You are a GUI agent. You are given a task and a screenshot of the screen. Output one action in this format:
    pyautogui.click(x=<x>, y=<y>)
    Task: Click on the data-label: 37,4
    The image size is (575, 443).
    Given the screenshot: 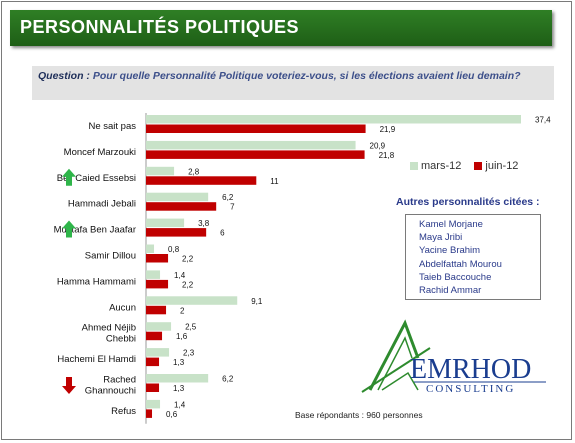 What is the action you would take?
    pyautogui.click(x=543, y=120)
    